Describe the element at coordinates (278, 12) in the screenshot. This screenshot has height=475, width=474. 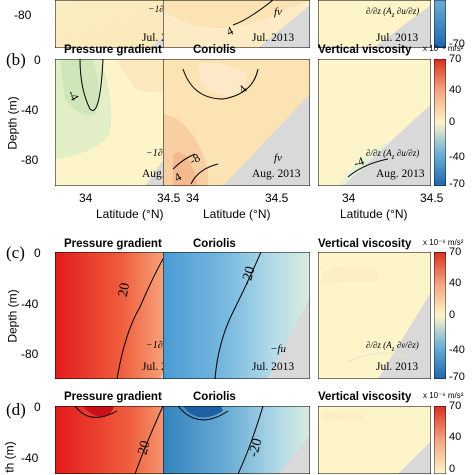
I see `fv-label-a: fv` at that location.